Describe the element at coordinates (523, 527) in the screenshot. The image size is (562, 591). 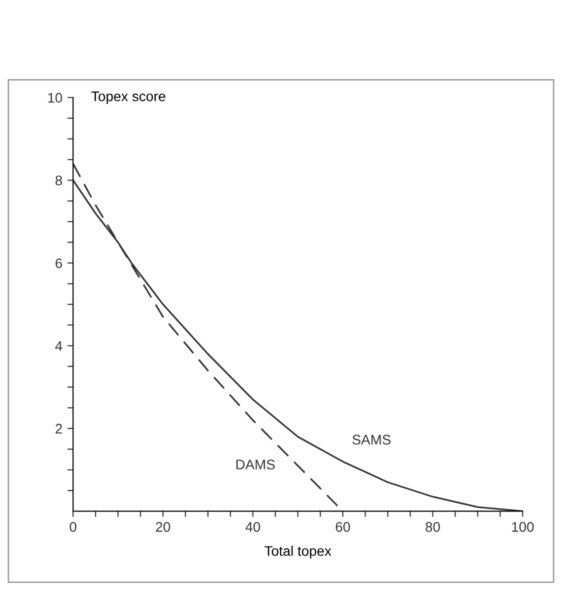
I see `x-tick-label: 100` at that location.